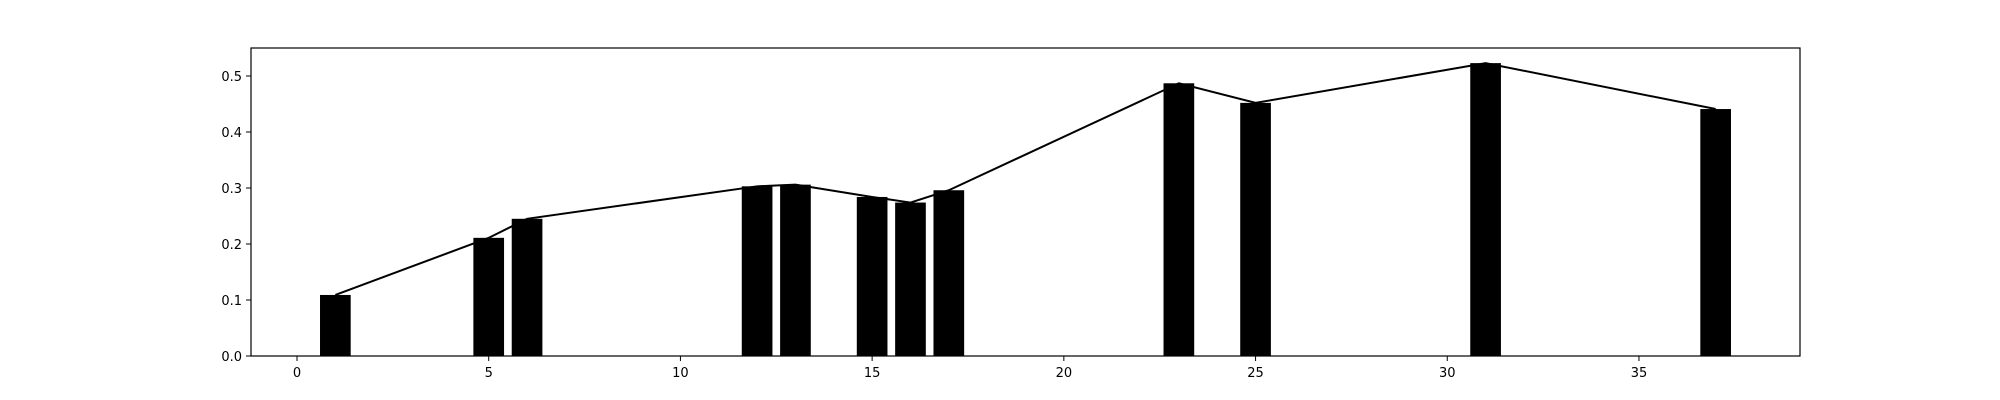  I want to click on y-tick-label: 0.3, so click(231, 189).